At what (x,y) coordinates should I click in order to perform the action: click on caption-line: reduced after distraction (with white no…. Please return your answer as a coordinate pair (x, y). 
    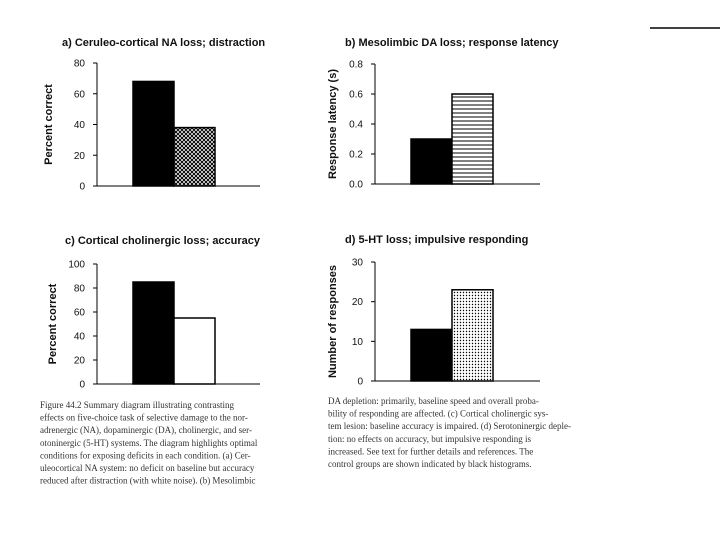
    Looking at the image, I should click on (147, 481).